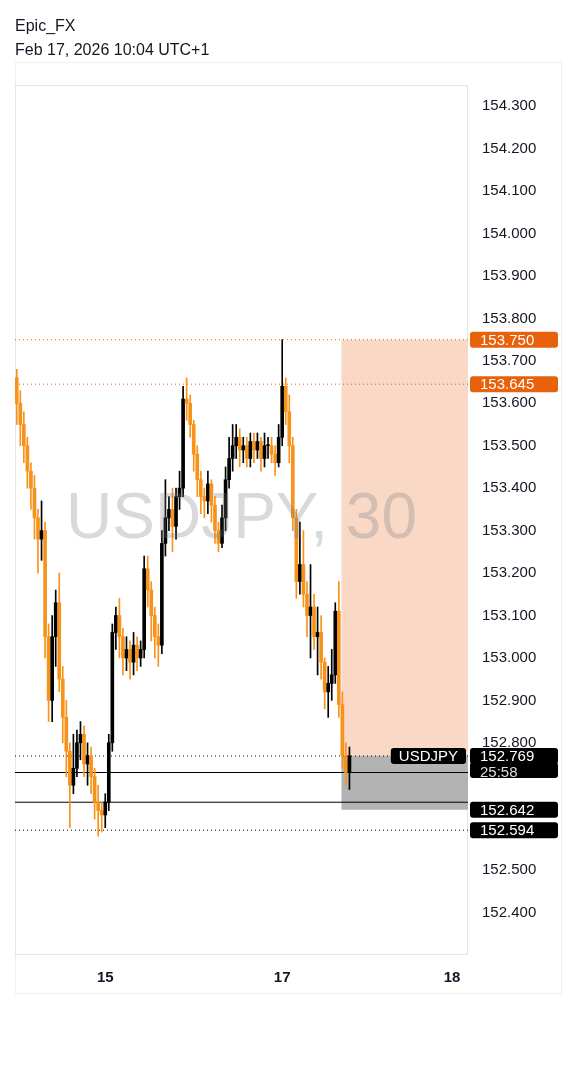 The image size is (578, 1080). I want to click on y-tick-label: 152.800, so click(509, 741).